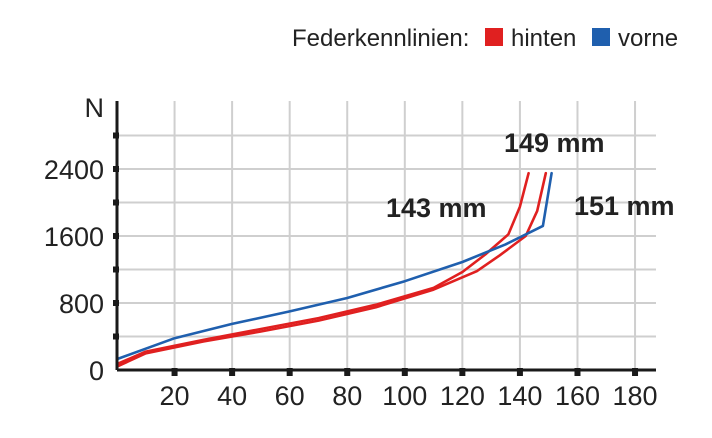  I want to click on y-tick-label-2400: 2400, so click(74, 170).